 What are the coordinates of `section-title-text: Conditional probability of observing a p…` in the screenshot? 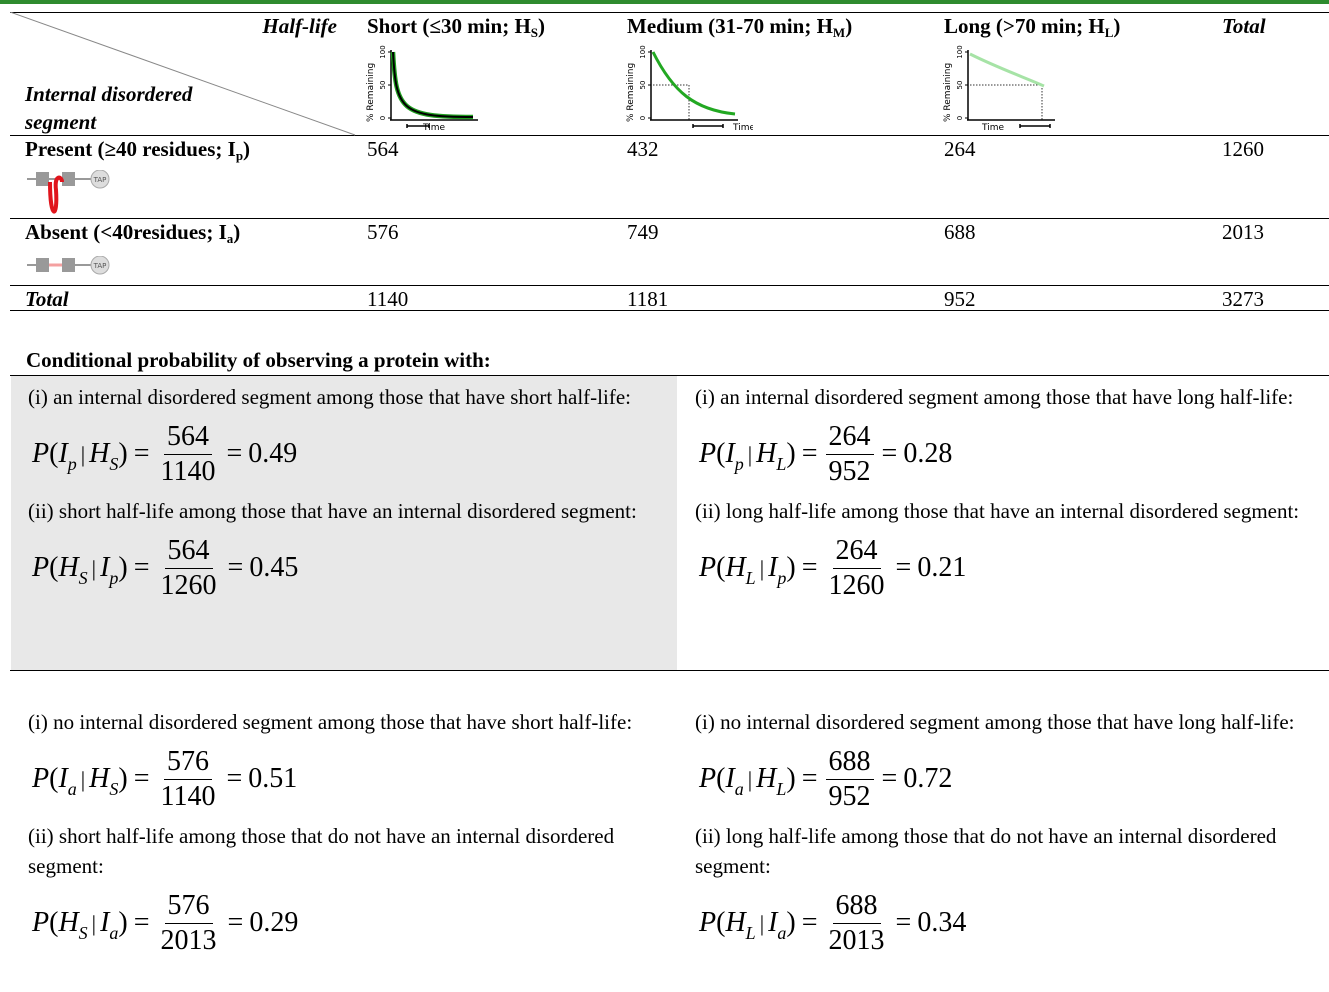 It's located at (258, 360).